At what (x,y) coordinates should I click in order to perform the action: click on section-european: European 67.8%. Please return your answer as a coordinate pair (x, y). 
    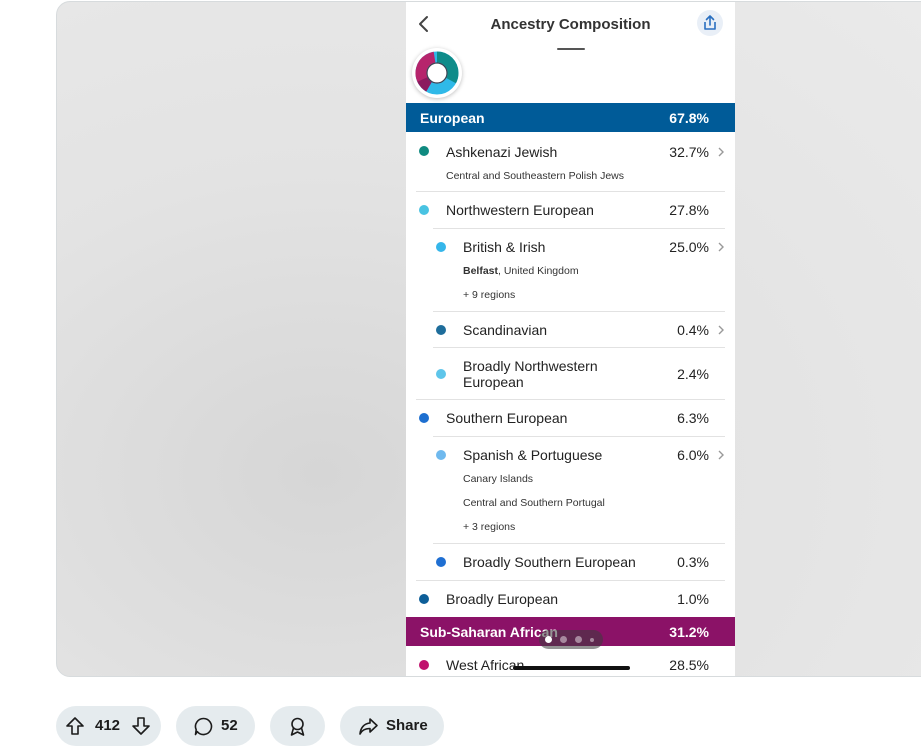
    Looking at the image, I should click on (570, 117).